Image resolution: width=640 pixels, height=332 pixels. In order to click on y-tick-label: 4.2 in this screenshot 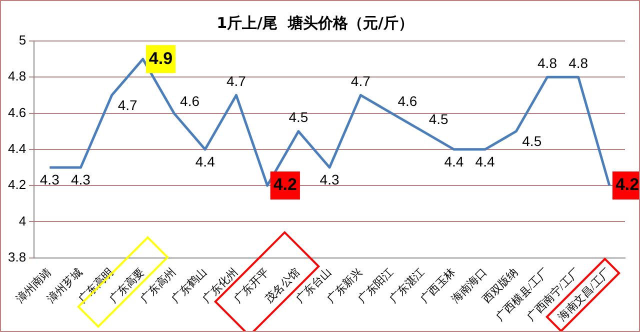, I will do `click(17, 184)`.